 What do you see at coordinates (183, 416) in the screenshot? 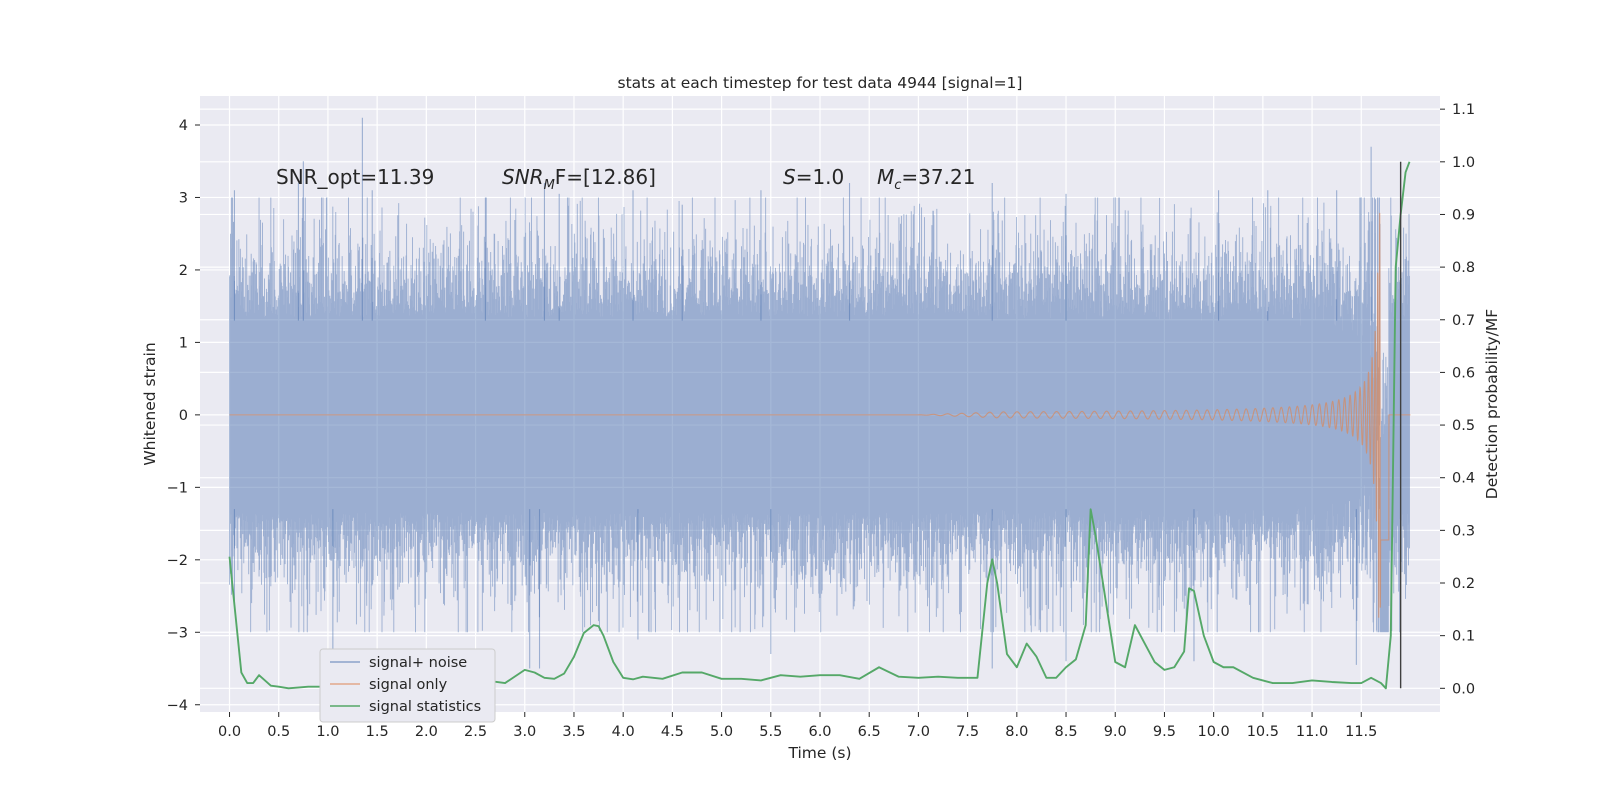
I see `y-tick-label: 0` at bounding box center [183, 416].